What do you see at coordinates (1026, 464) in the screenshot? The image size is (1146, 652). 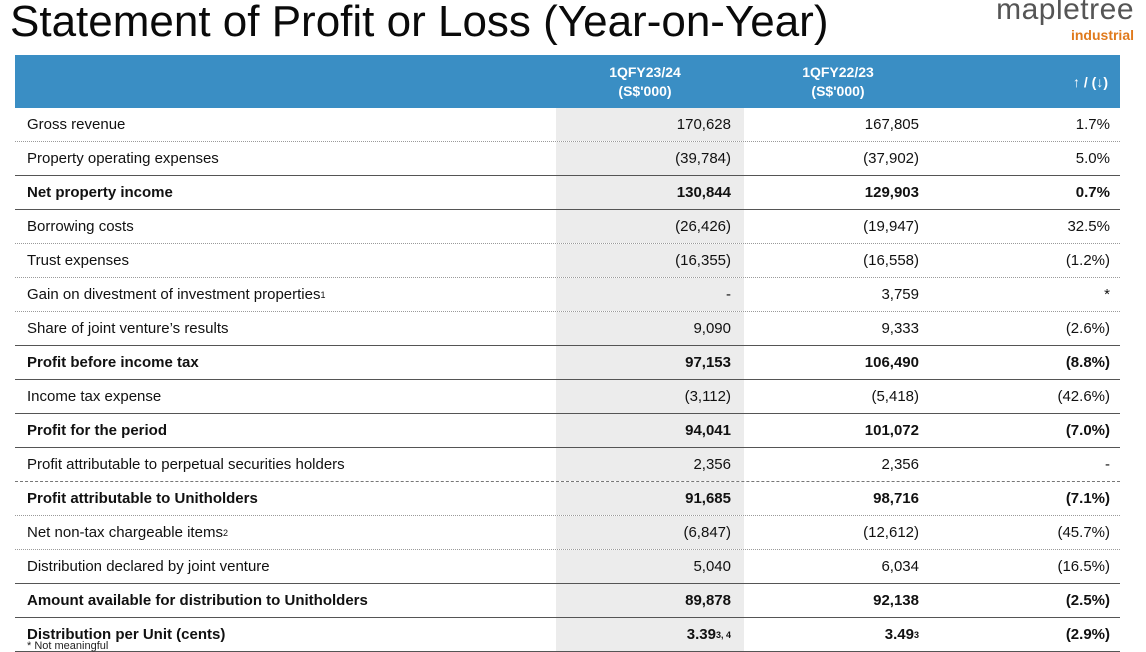 I see `change-value: -` at bounding box center [1026, 464].